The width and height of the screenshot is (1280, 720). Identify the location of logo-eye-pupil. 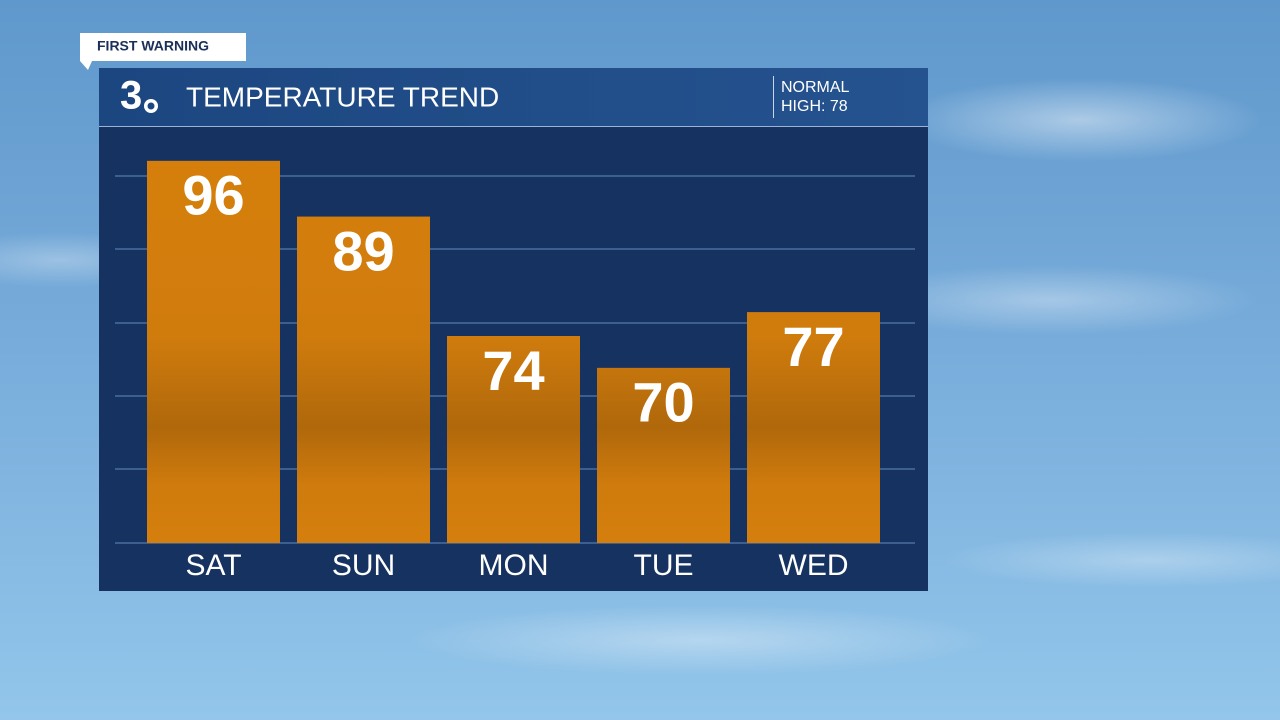
(151, 106).